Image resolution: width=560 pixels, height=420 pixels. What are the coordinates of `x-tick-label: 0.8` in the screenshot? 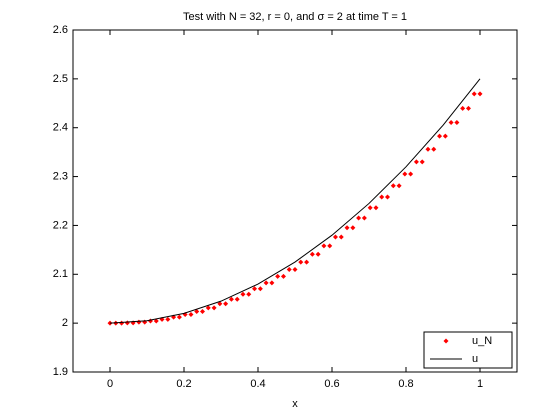 It's located at (405, 384).